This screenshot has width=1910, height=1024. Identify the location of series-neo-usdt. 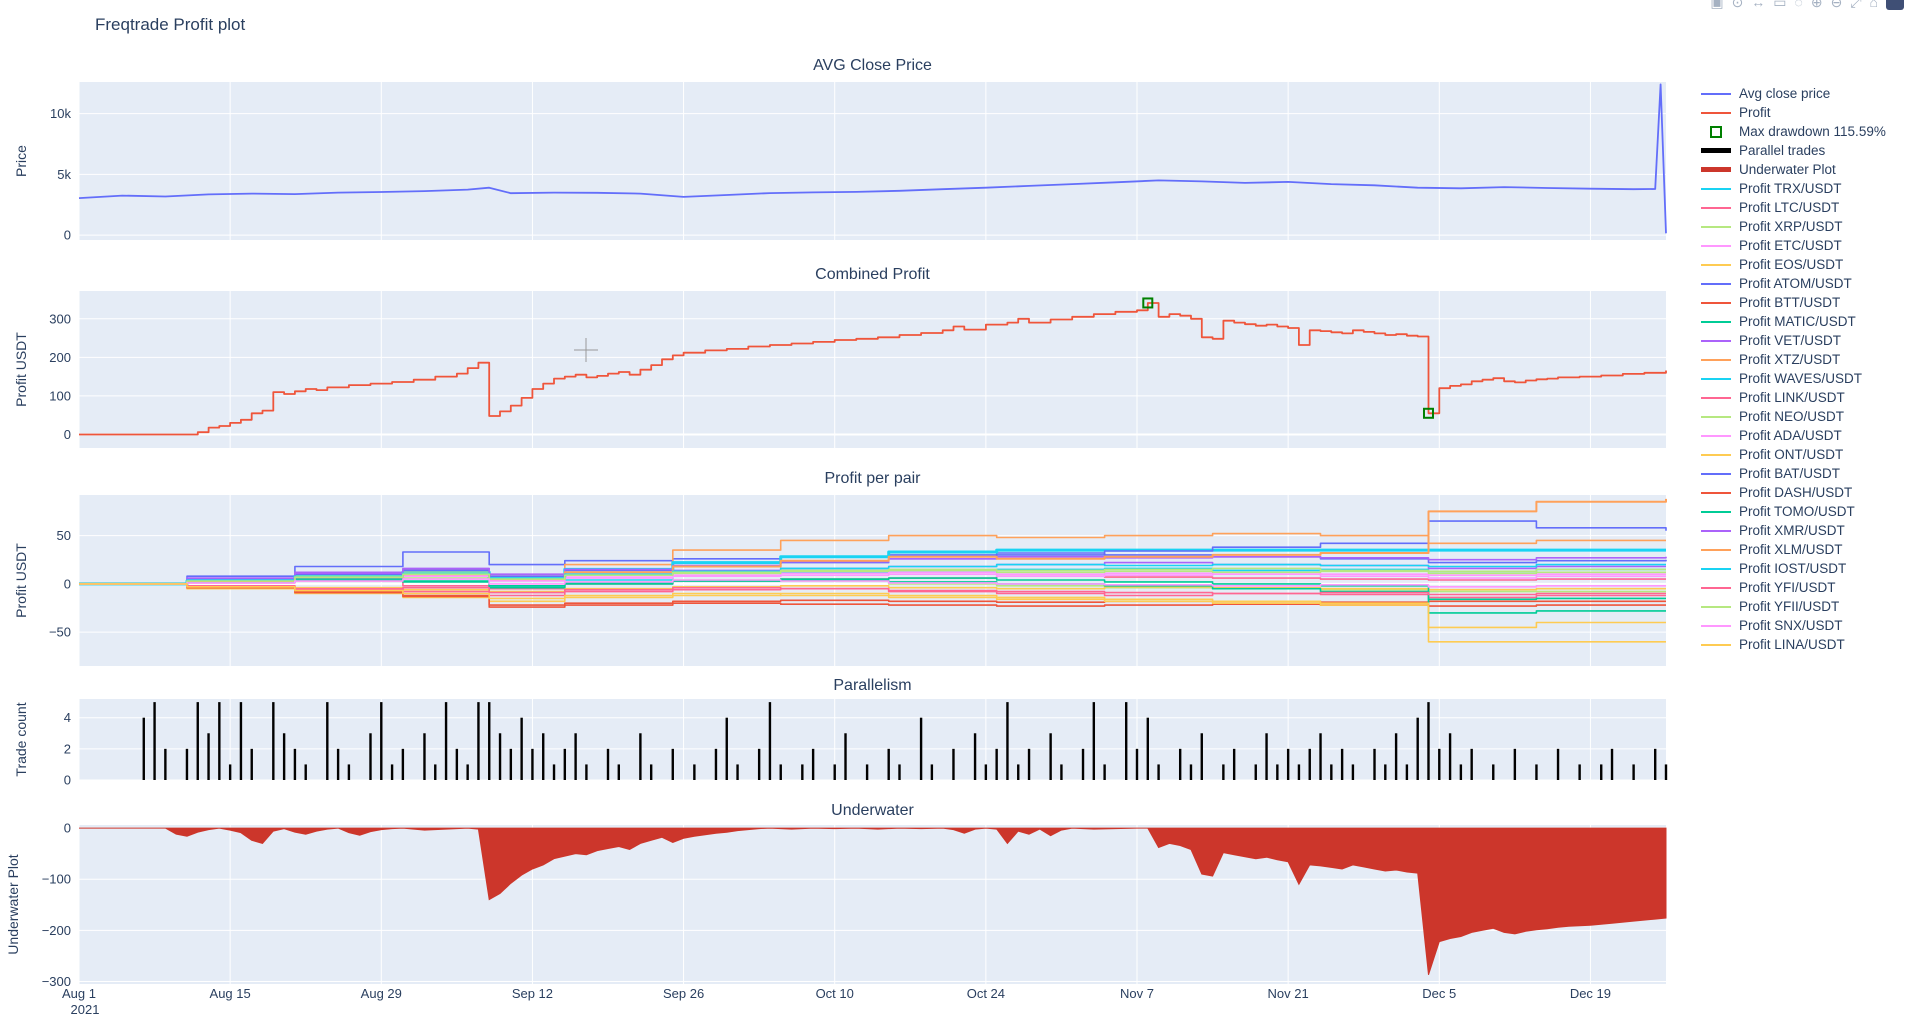
(872, 577).